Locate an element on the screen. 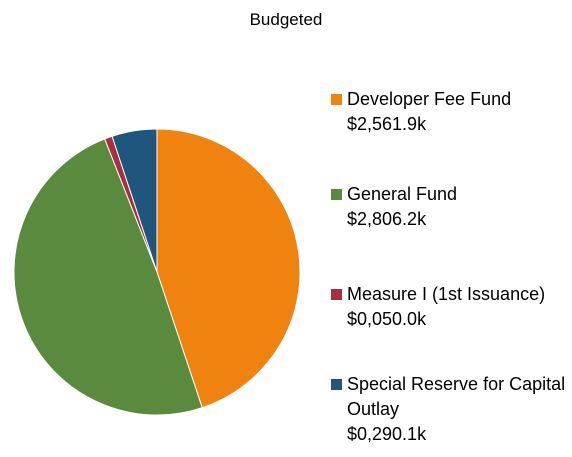 The height and width of the screenshot is (457, 572). legend-text: General Fund $2,806.2k is located at coordinates (458, 207).